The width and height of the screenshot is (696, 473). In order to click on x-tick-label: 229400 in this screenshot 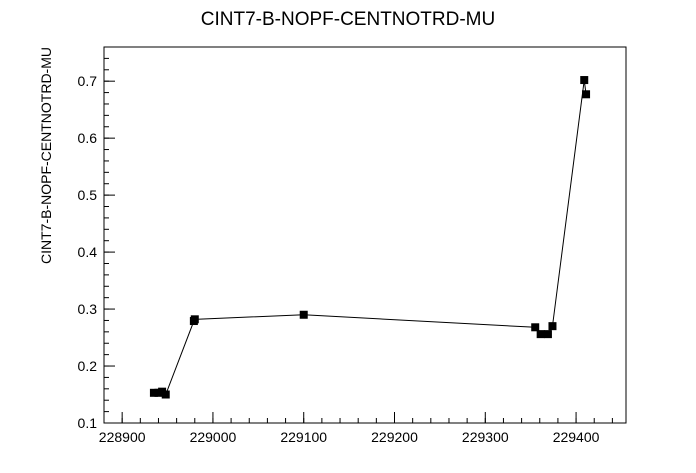, I will do `click(576, 437)`.